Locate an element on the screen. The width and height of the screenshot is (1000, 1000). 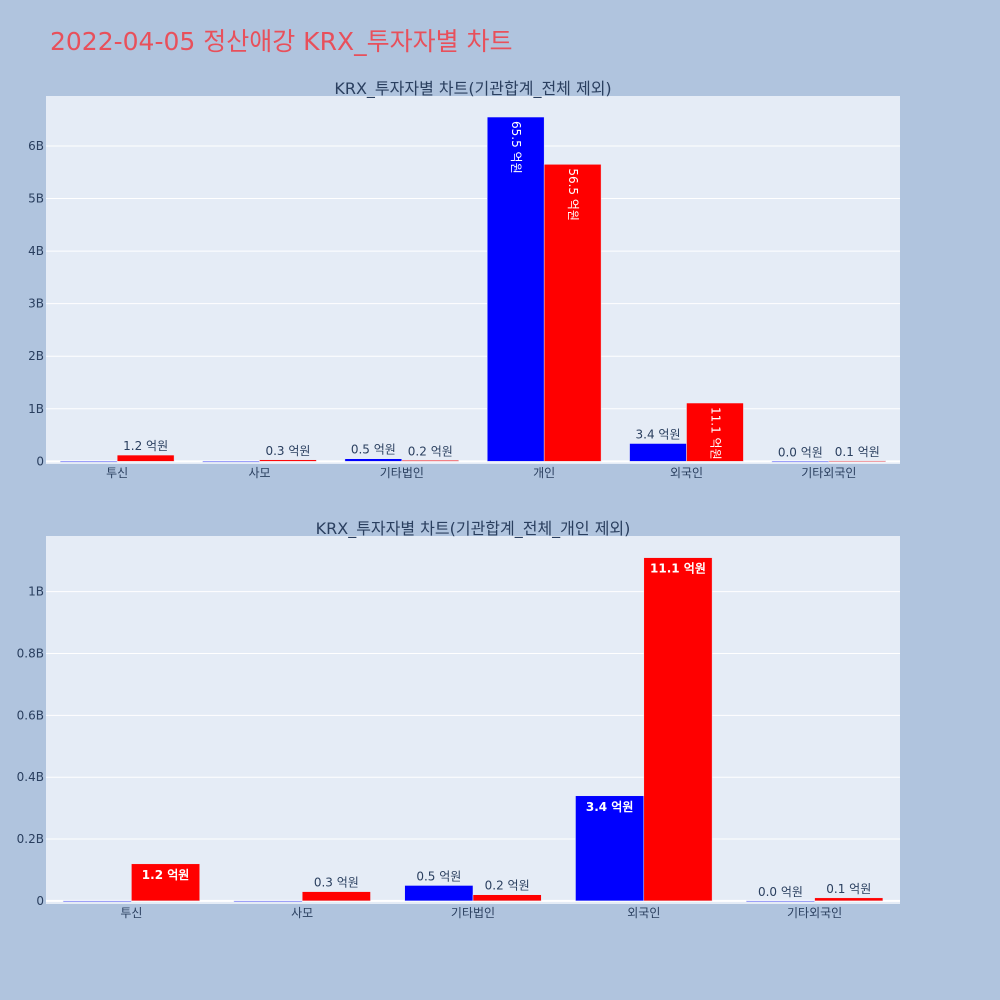
data-label: 56.5 억원 is located at coordinates (573, 194).